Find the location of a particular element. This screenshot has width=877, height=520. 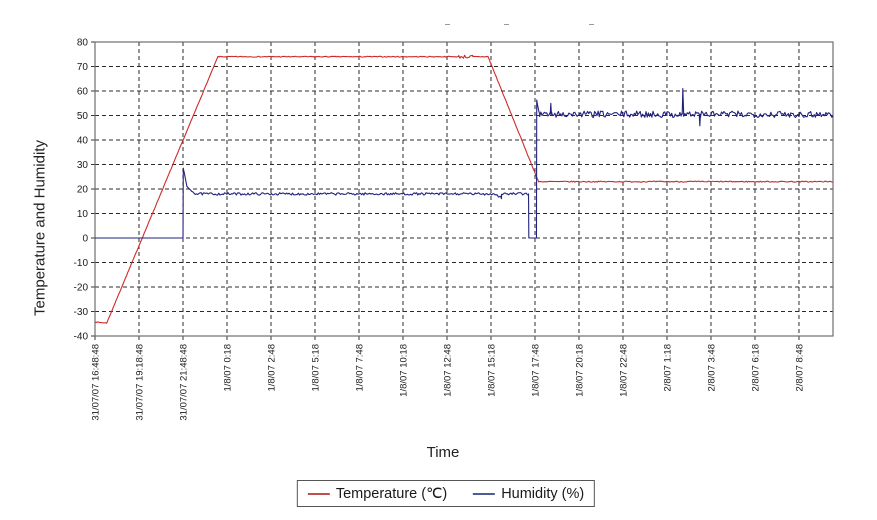

y-tick-label: -20 is located at coordinates (81, 288).